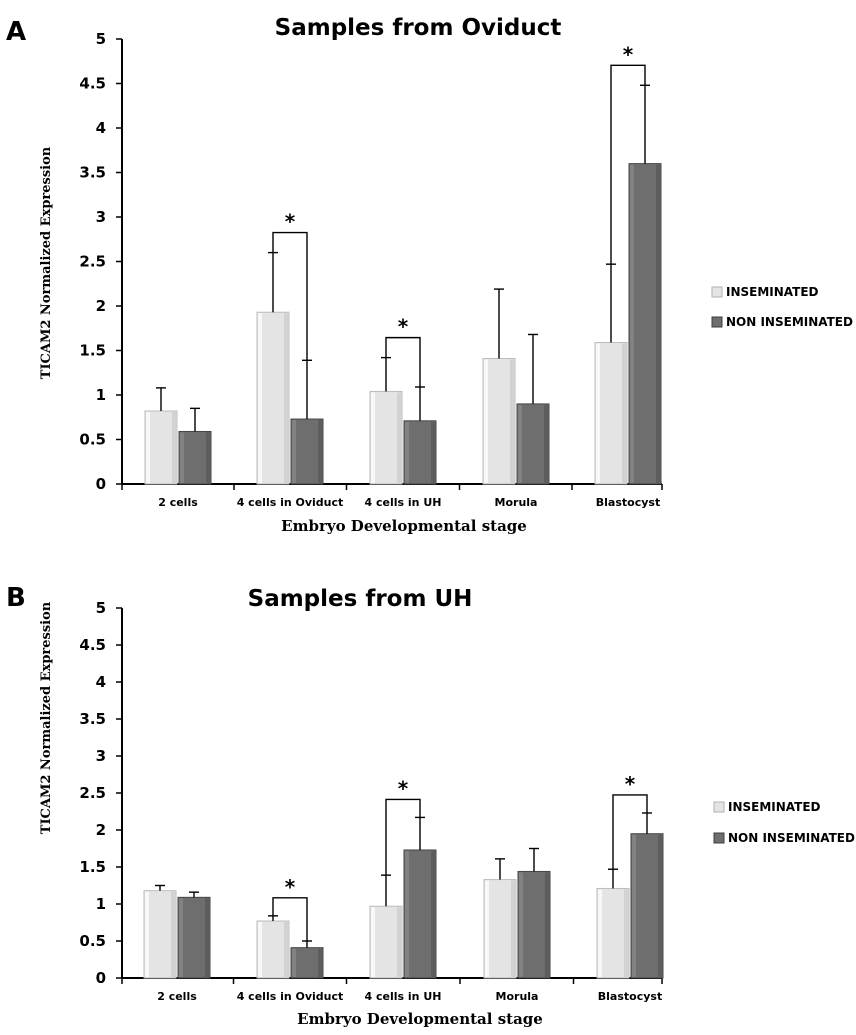 The height and width of the screenshot is (1035, 856). I want to click on x-tick-label: 4 cells in UH, so click(403, 502).